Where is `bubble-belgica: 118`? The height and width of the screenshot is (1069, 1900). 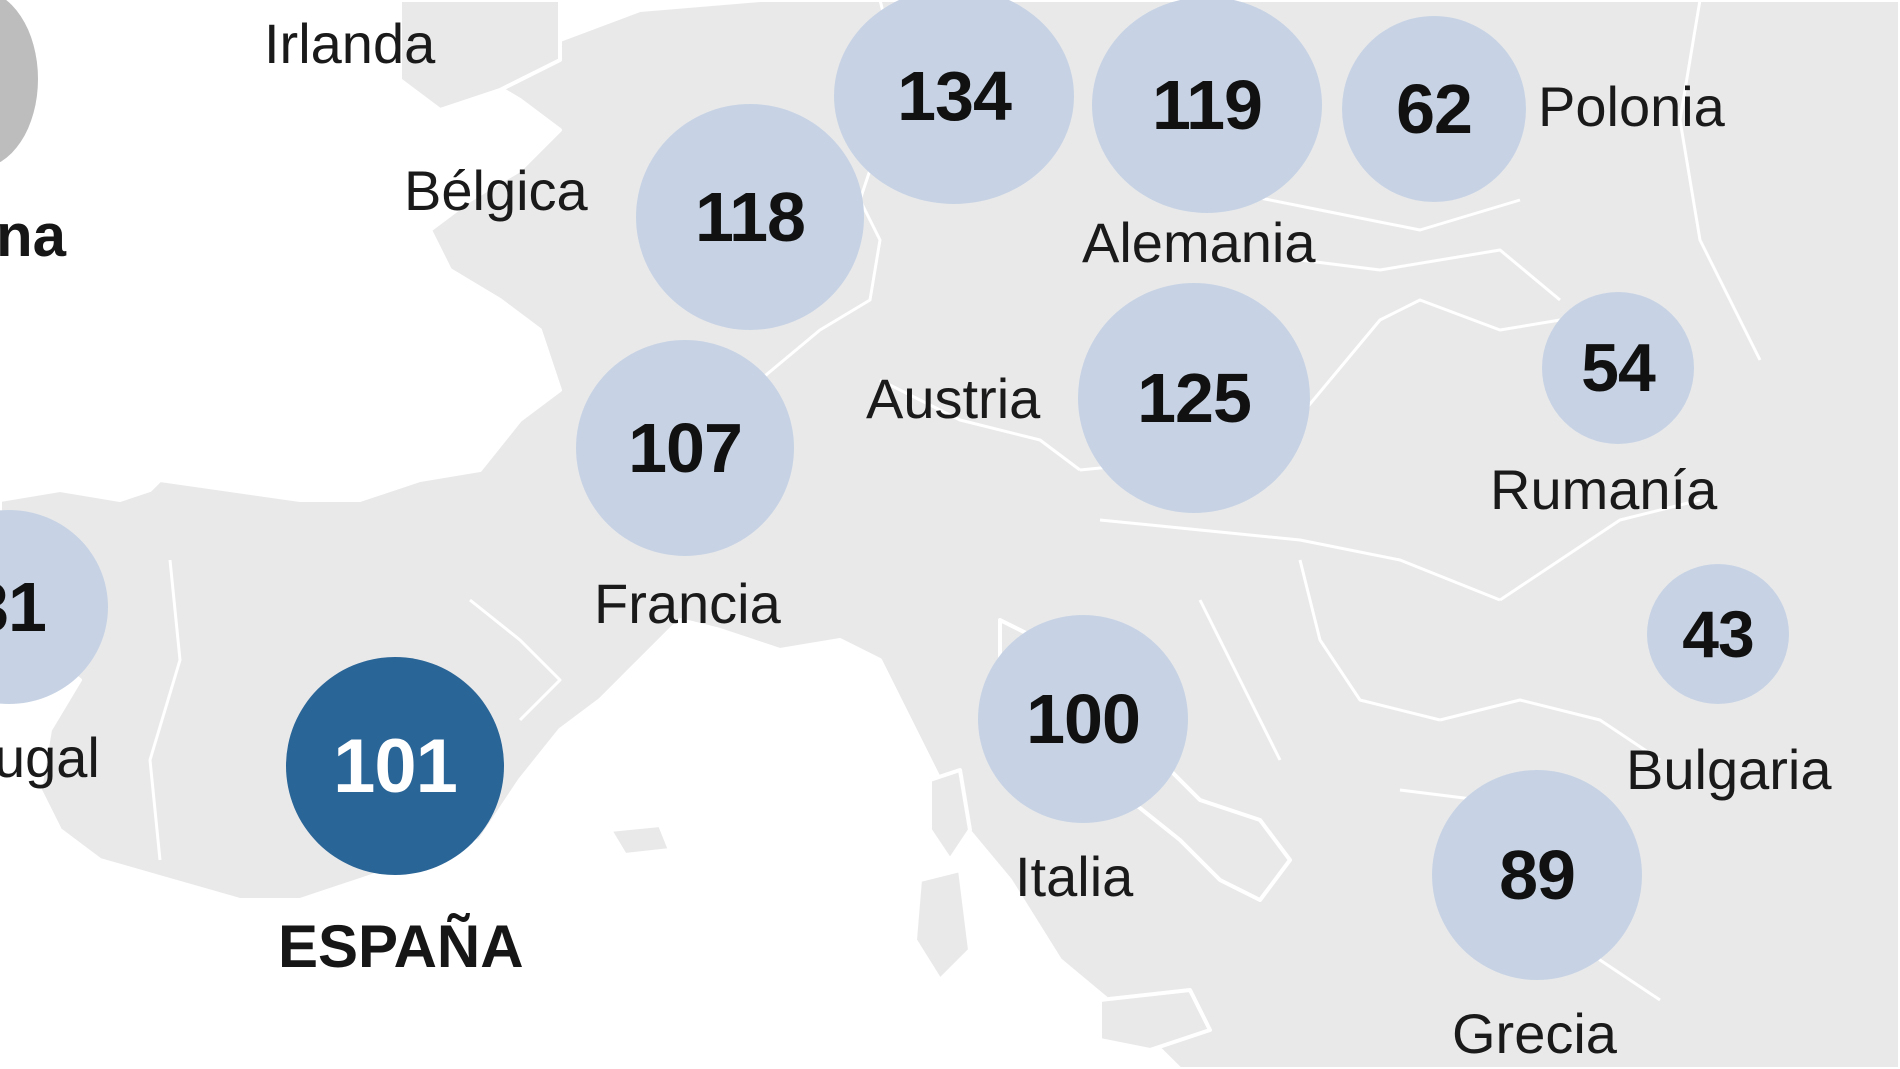
bubble-belgica: 118 is located at coordinates (750, 217).